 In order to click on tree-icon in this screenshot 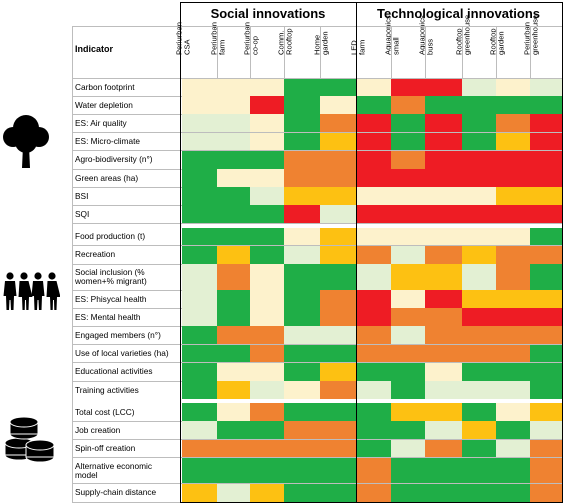, I will do `click(26, 141)`.